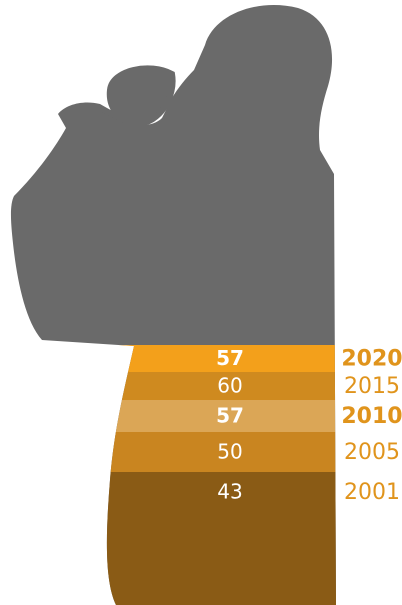  I want to click on year-label: 2001, so click(372, 492).